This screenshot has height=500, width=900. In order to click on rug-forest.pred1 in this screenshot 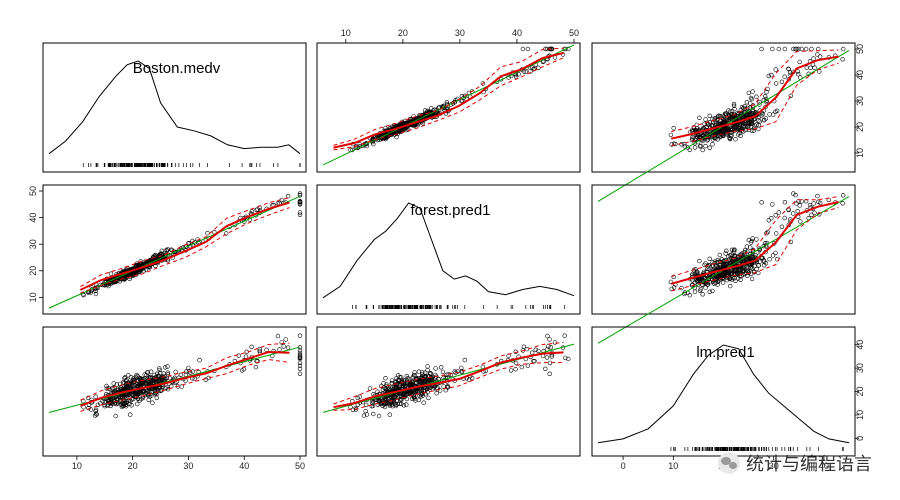, I will do `click(458, 307)`.